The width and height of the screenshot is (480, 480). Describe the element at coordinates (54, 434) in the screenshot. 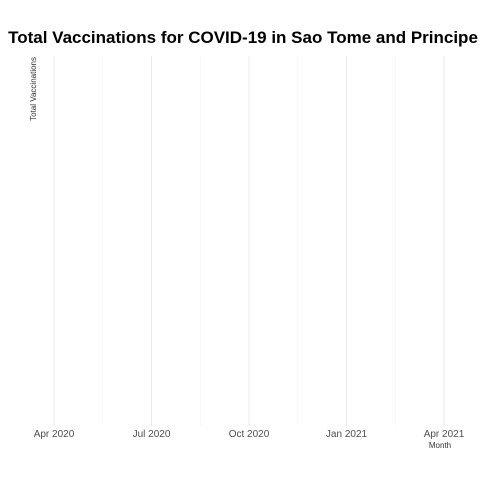

I see `x-tick-label: Apr 2020` at that location.